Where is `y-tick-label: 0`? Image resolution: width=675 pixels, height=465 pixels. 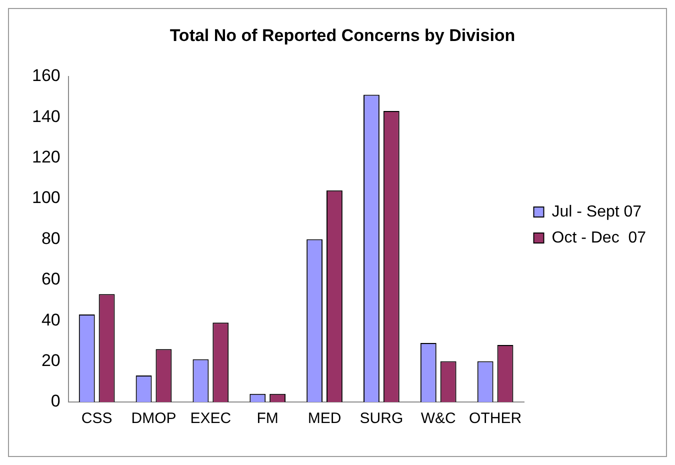
y-tick-label: 0 is located at coordinates (55, 401).